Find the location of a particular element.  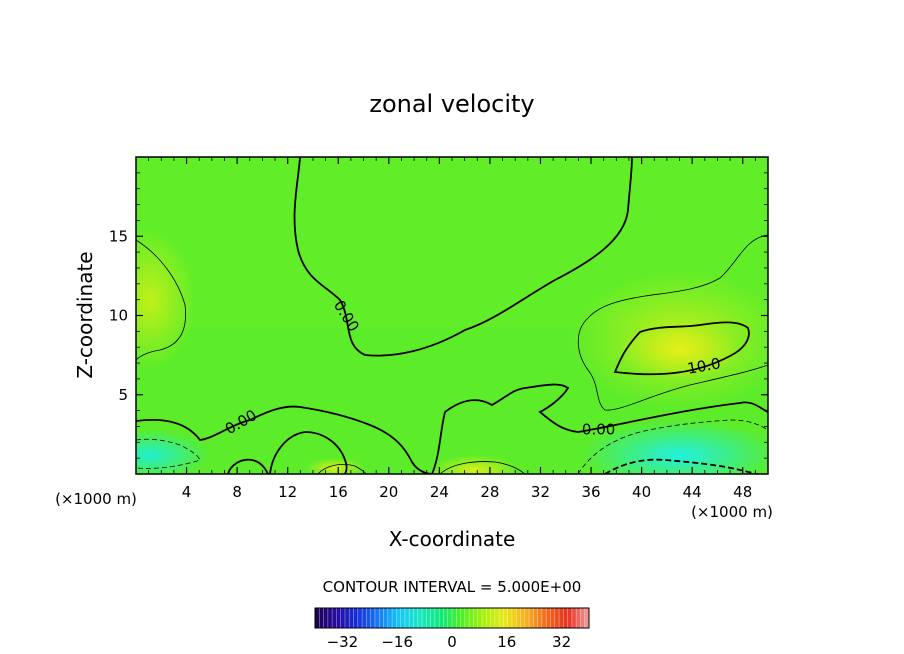

contour-five-right is located at coordinates (672, 322).